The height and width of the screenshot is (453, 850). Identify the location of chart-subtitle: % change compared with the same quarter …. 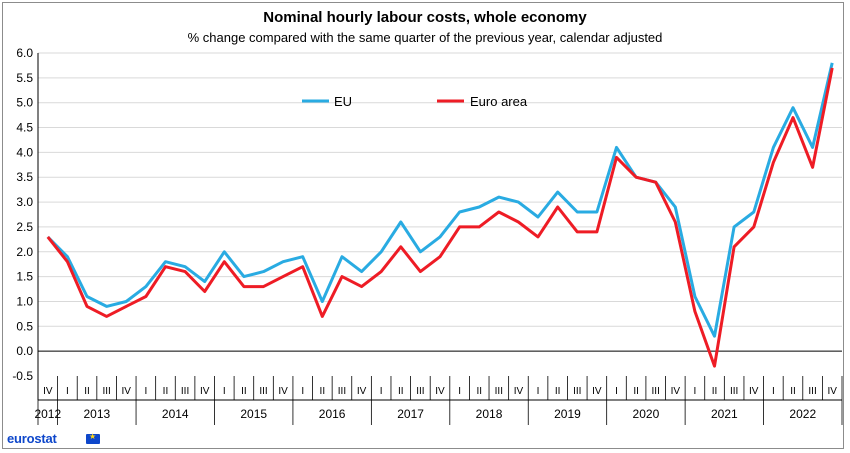
(425, 37).